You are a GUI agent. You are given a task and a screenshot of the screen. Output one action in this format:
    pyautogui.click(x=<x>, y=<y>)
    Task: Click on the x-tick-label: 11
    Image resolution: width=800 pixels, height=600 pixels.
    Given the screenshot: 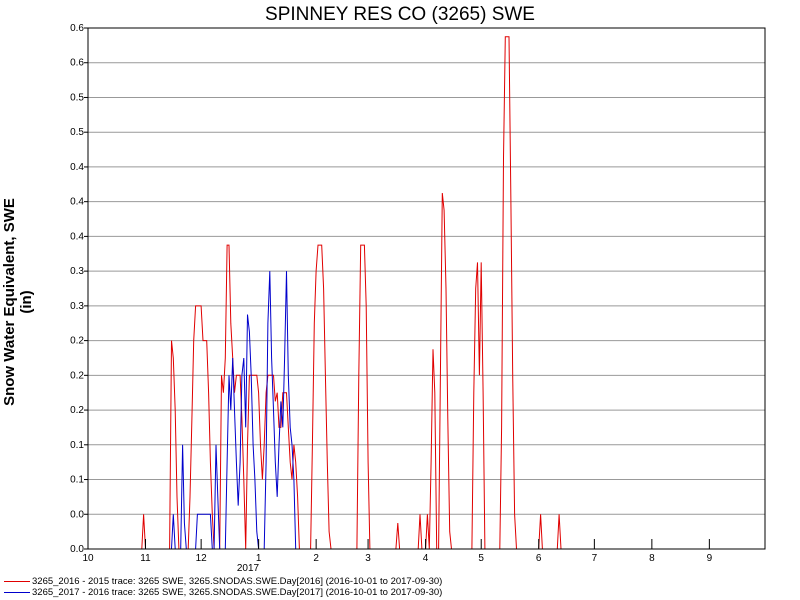 What is the action you would take?
    pyautogui.click(x=145, y=558)
    